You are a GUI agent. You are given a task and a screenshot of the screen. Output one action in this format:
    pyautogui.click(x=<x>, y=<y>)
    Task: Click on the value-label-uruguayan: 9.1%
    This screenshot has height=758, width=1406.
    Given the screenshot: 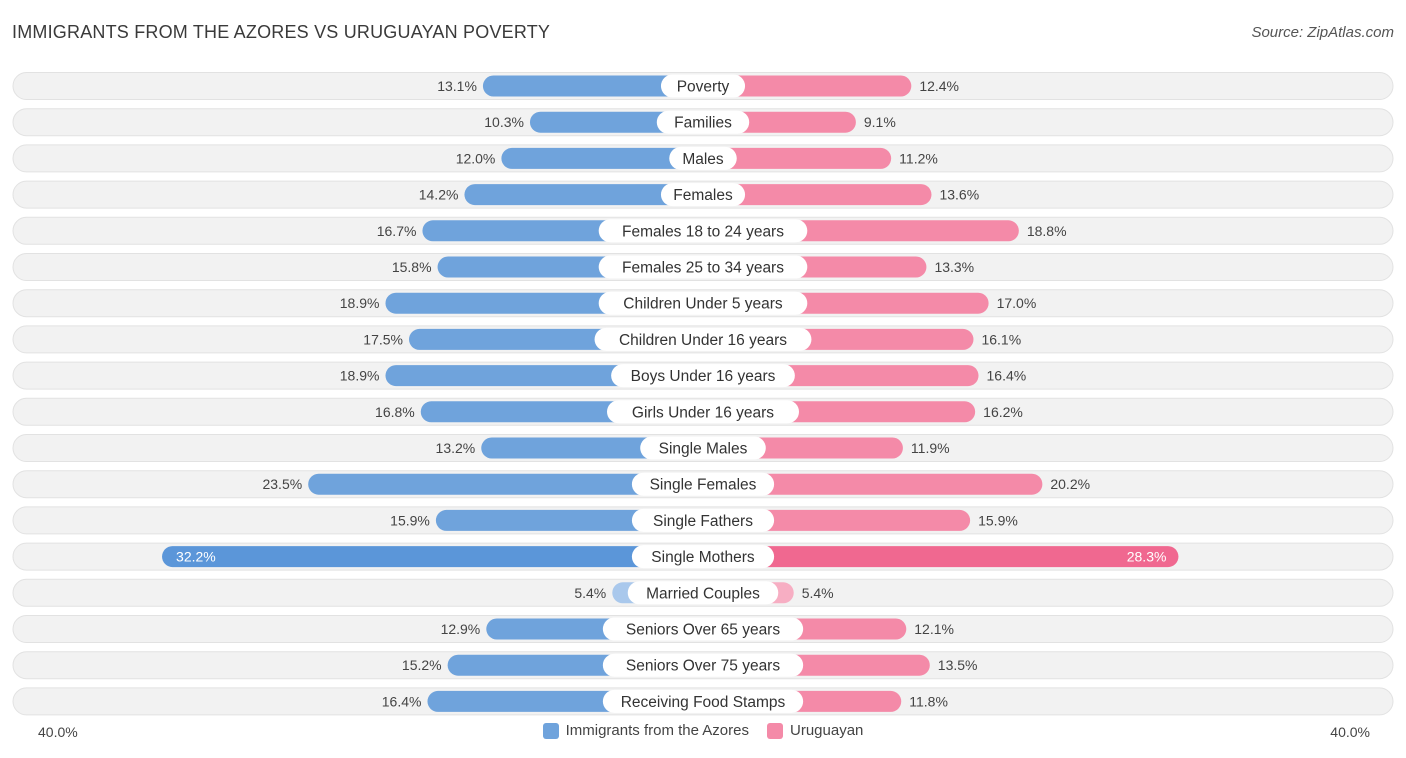 What is the action you would take?
    pyautogui.click(x=880, y=122)
    